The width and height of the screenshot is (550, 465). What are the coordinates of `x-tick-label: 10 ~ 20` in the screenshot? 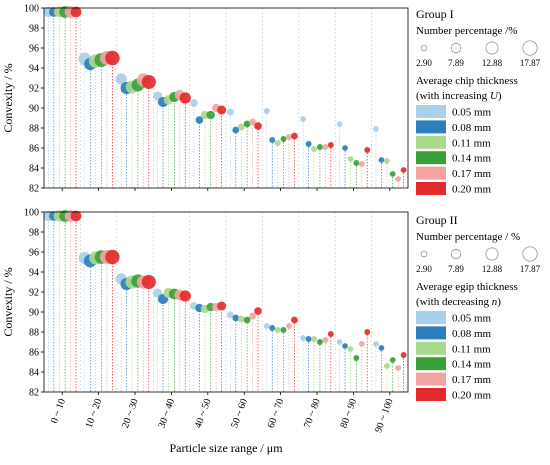 It's located at (94, 413).